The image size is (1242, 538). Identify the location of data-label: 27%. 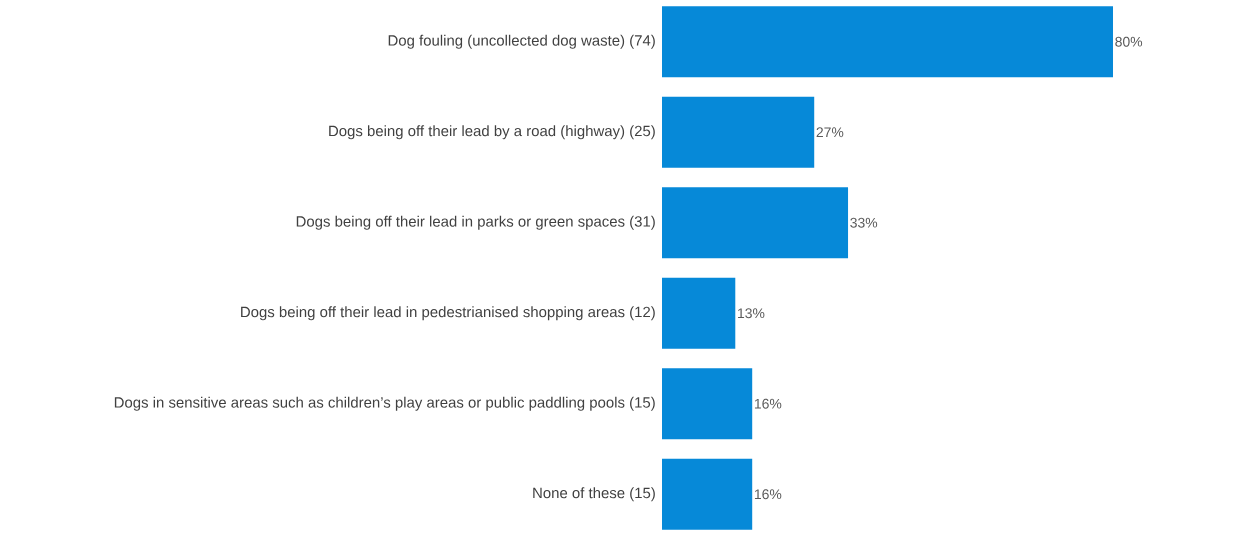
(830, 132).